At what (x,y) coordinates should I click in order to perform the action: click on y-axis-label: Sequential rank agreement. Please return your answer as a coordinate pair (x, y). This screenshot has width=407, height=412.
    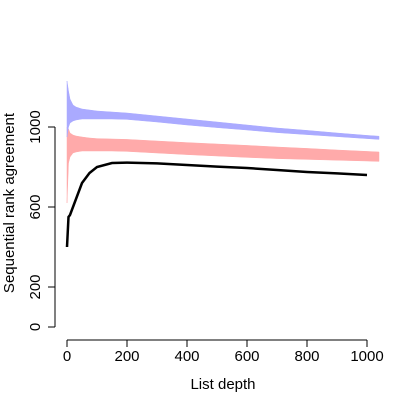
    Looking at the image, I should click on (9, 202).